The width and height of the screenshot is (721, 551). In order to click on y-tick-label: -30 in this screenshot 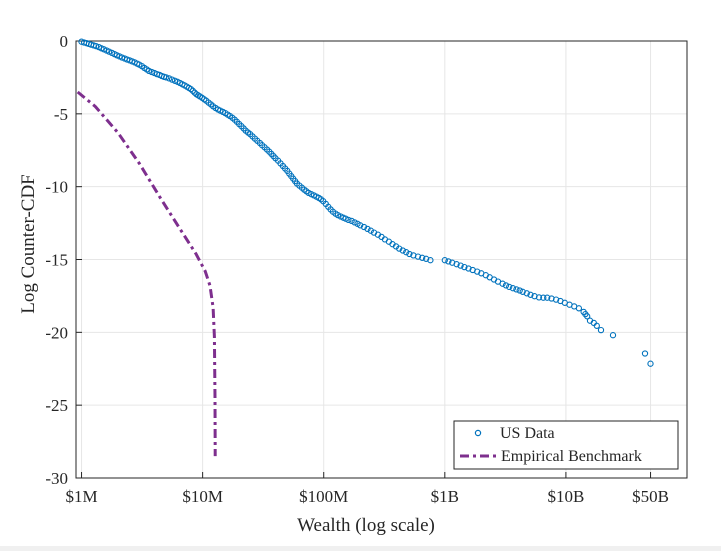, I will do `click(56, 478)`.